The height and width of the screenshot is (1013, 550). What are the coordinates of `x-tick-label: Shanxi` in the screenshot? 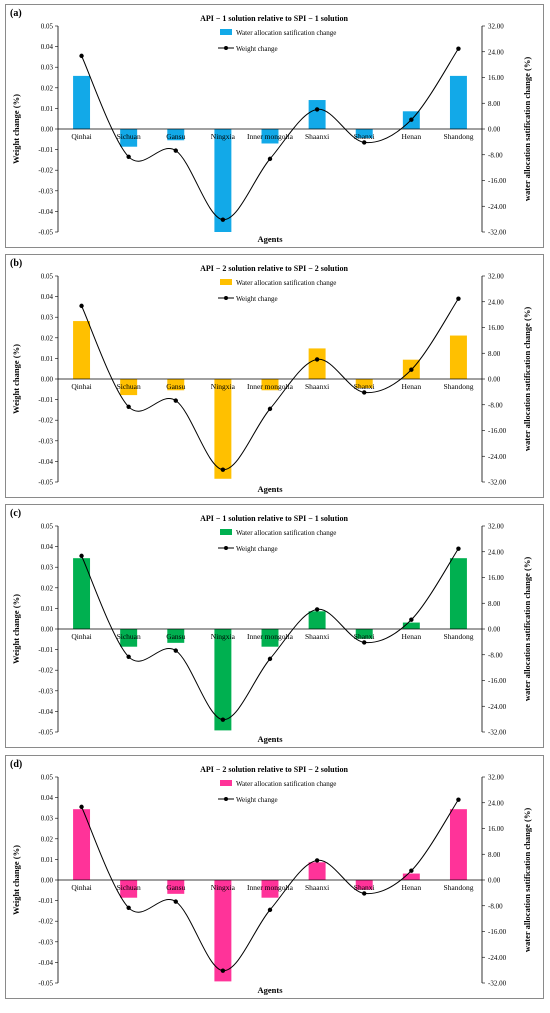 It's located at (364, 136).